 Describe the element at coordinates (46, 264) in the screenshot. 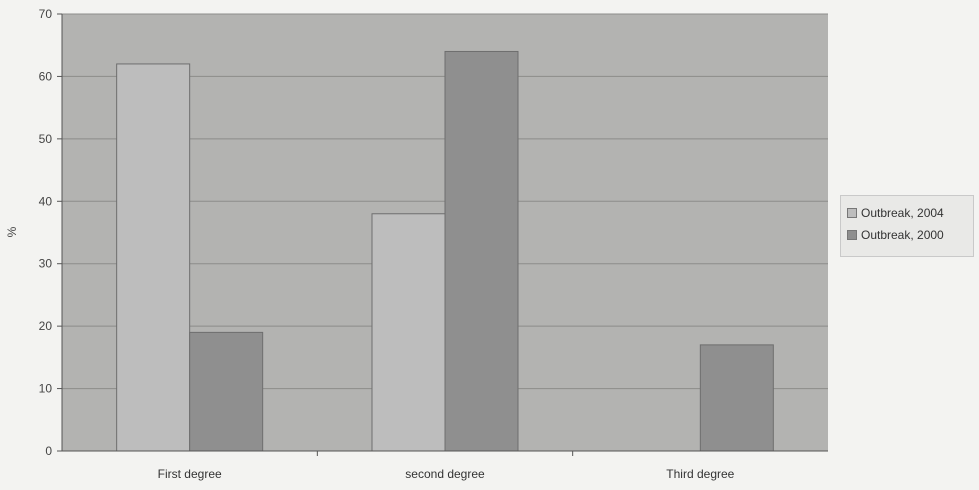

I see `y-tick-label: 30` at that location.